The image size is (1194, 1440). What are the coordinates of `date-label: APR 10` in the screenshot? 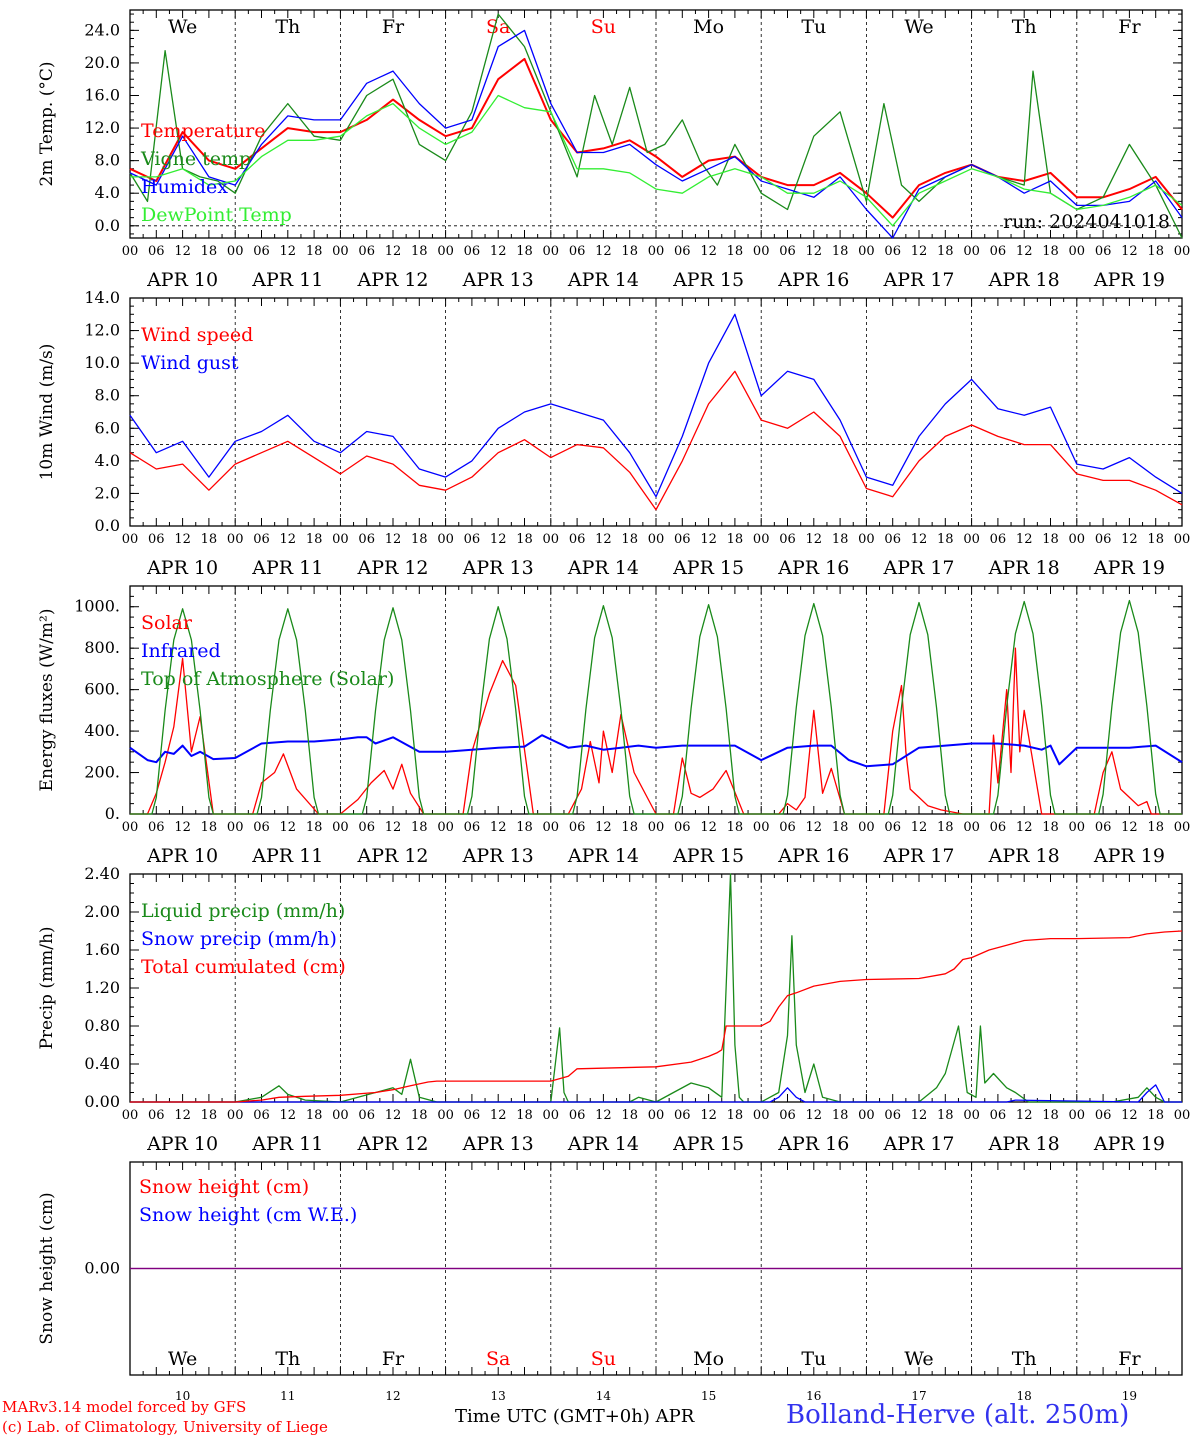 It's located at (182, 280).